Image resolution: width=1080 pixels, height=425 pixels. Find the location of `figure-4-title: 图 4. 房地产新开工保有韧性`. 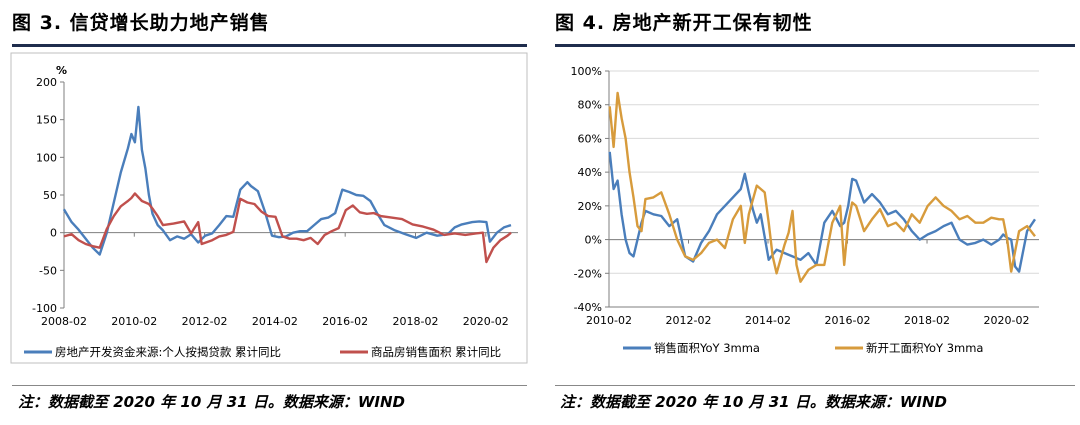

figure-4-title: 图 4. 房地产新开工保有韧性 is located at coordinates (684, 23).